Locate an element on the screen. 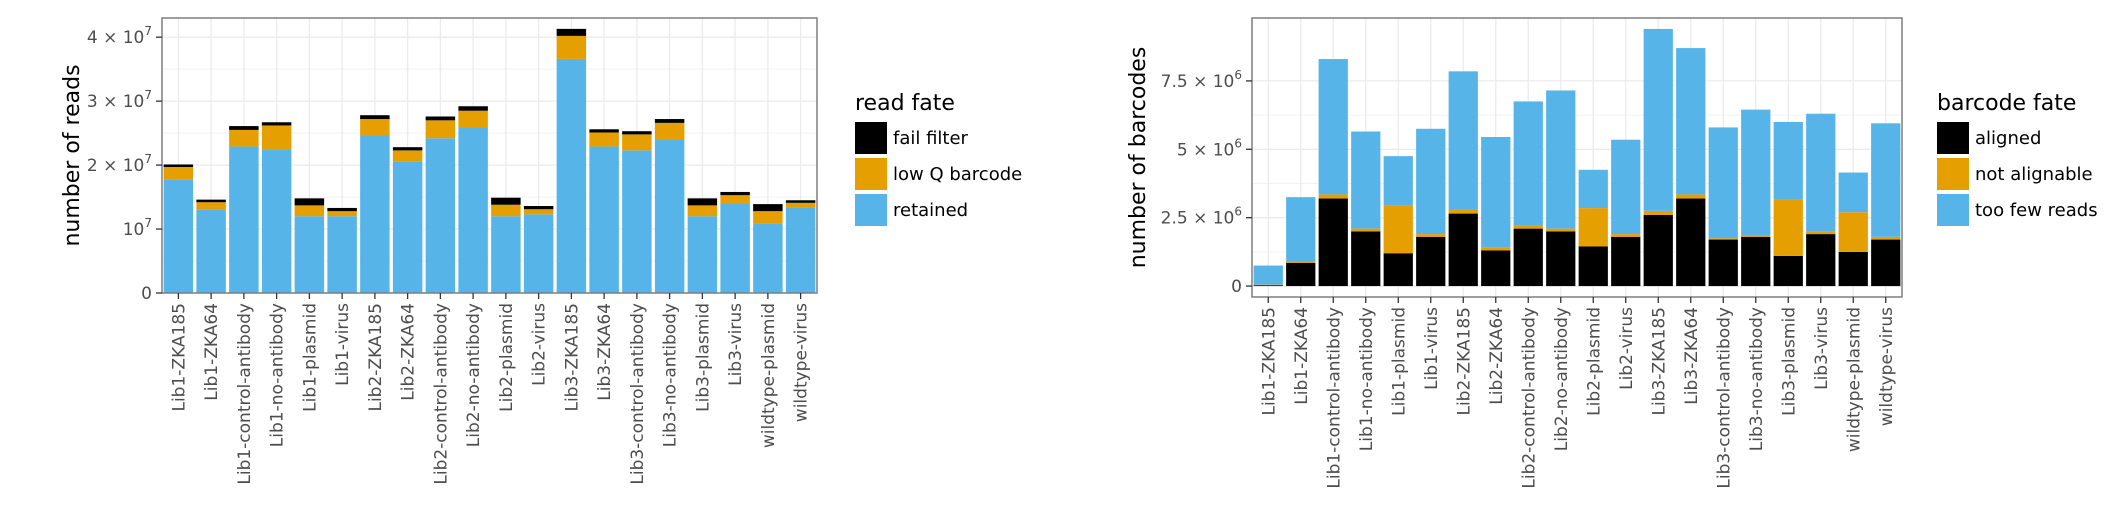 The width and height of the screenshot is (2114, 511). bar-lib3-control-antibody-fail-filter is located at coordinates (637, 133).